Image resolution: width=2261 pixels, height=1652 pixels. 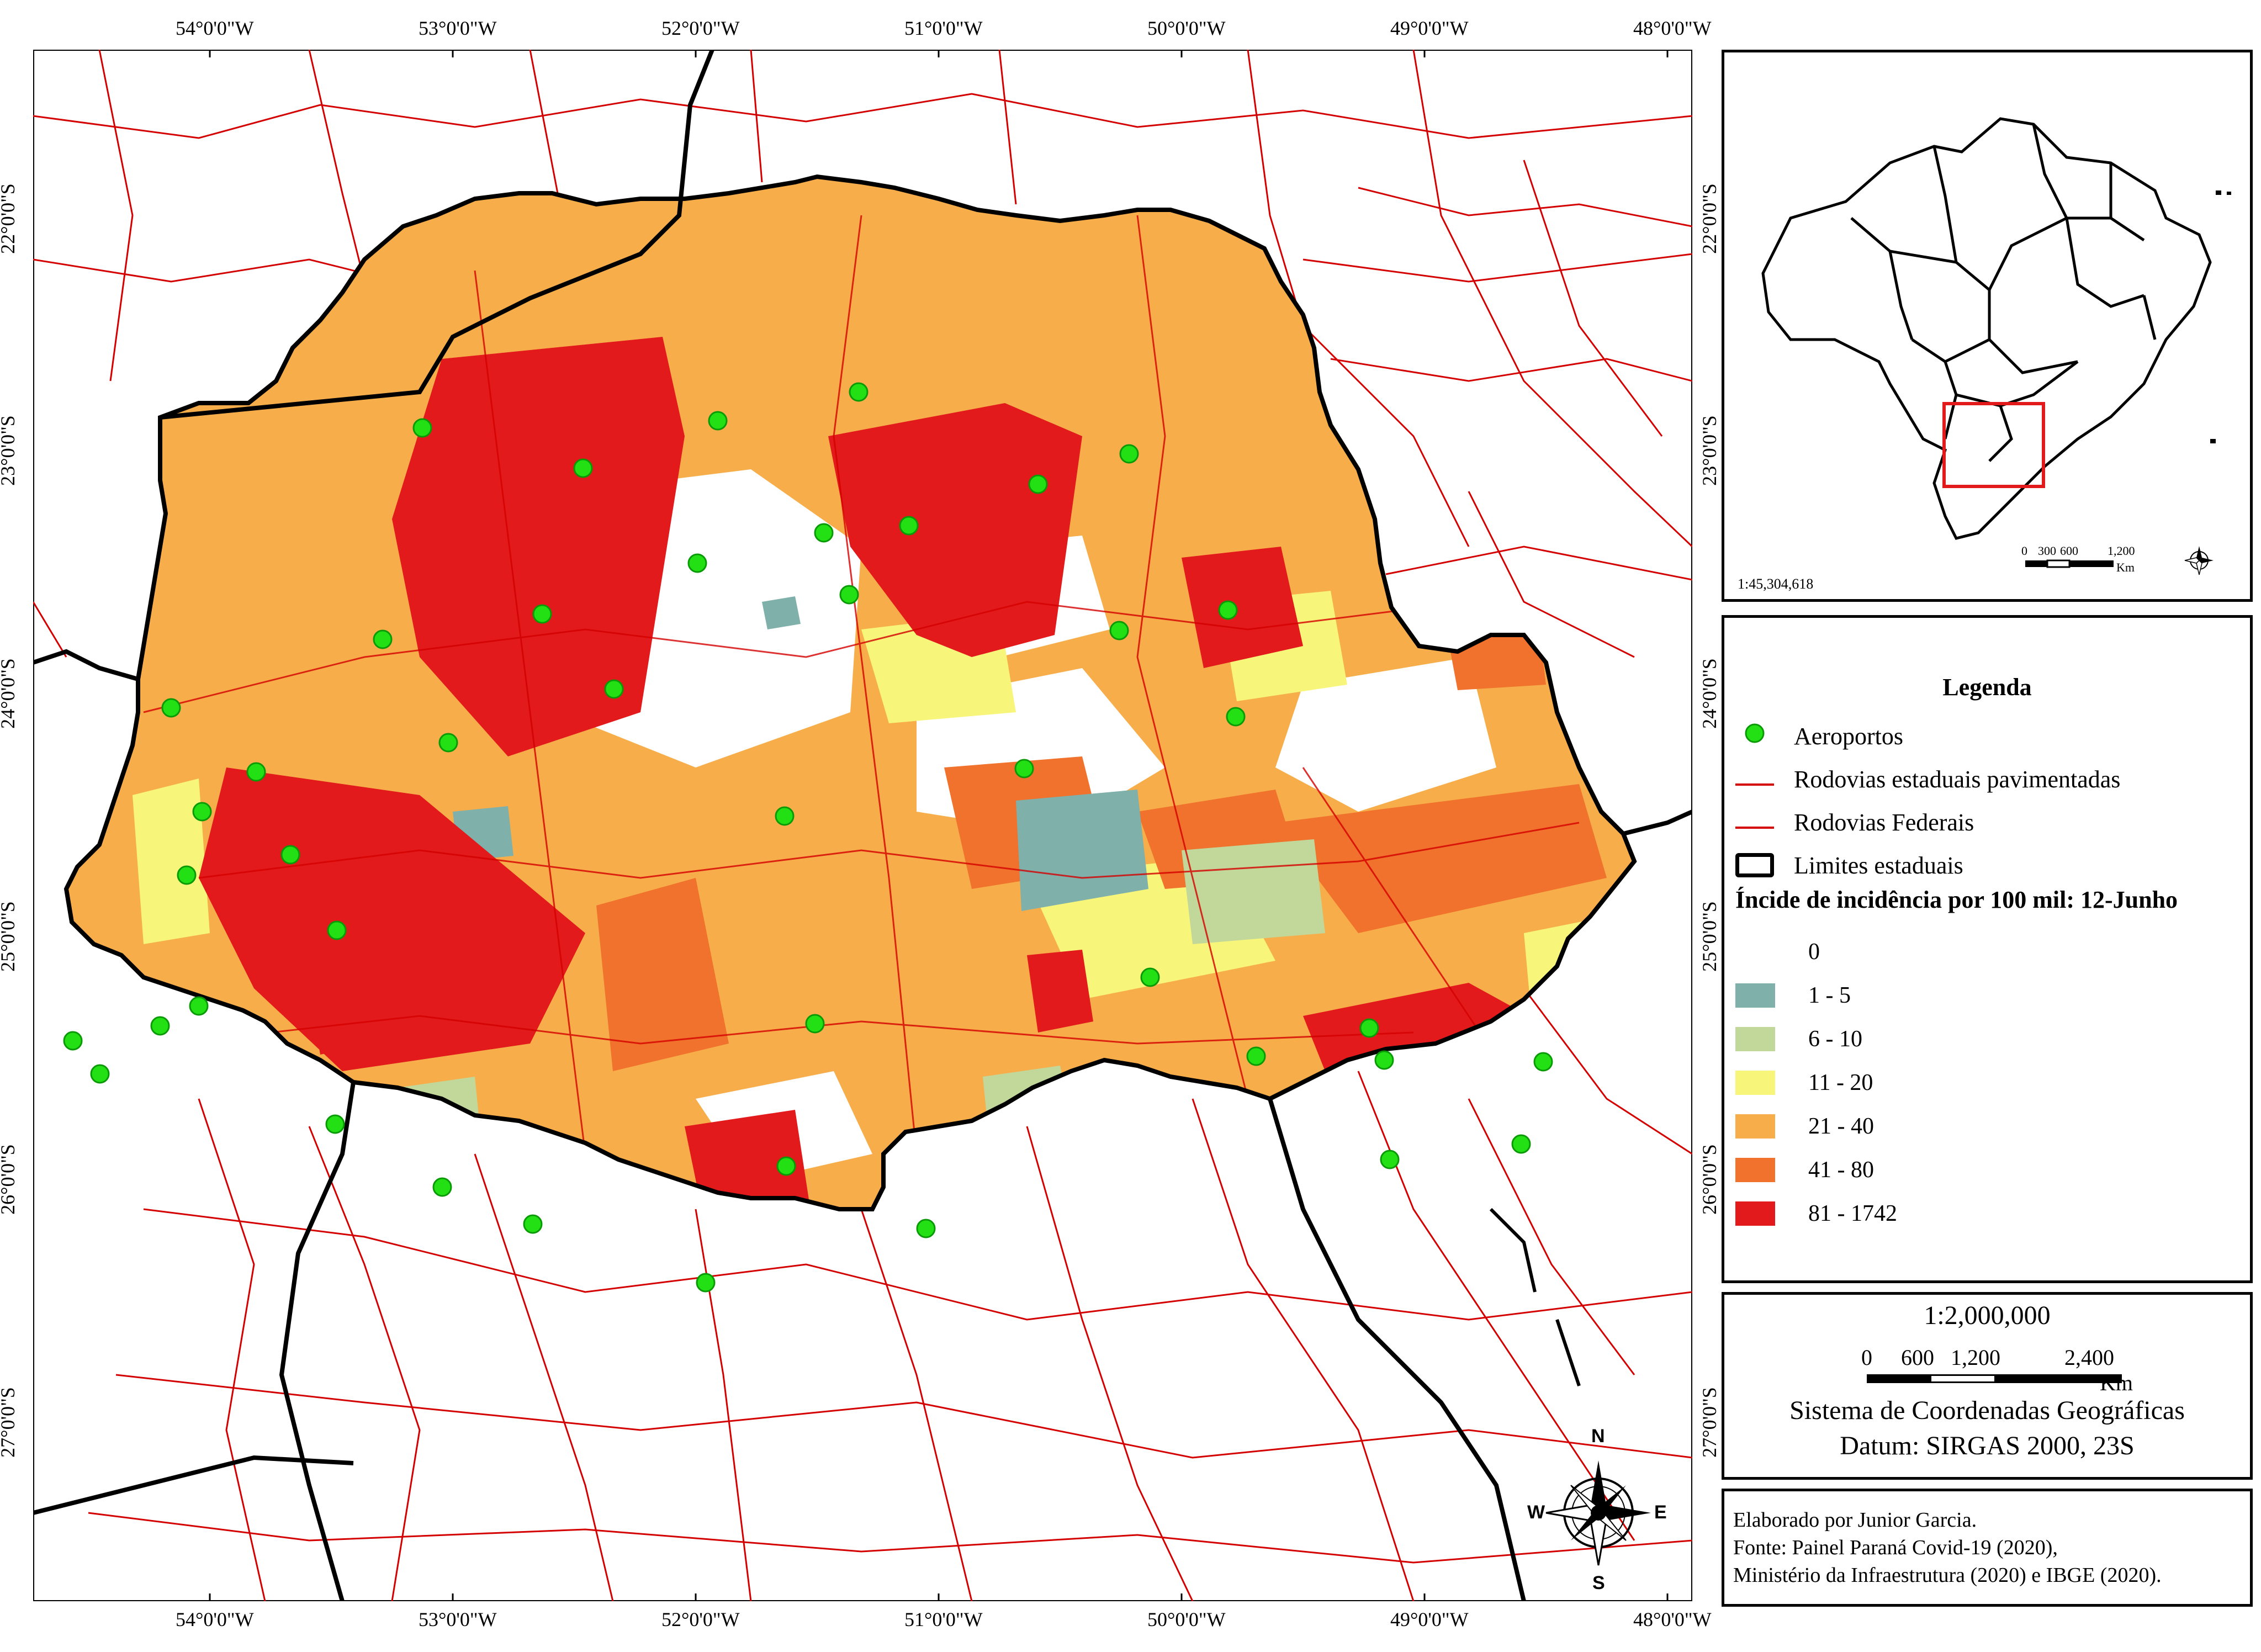 What do you see at coordinates (1835, 1039) in the screenshot?
I see `class-label: 6 - 10` at bounding box center [1835, 1039].